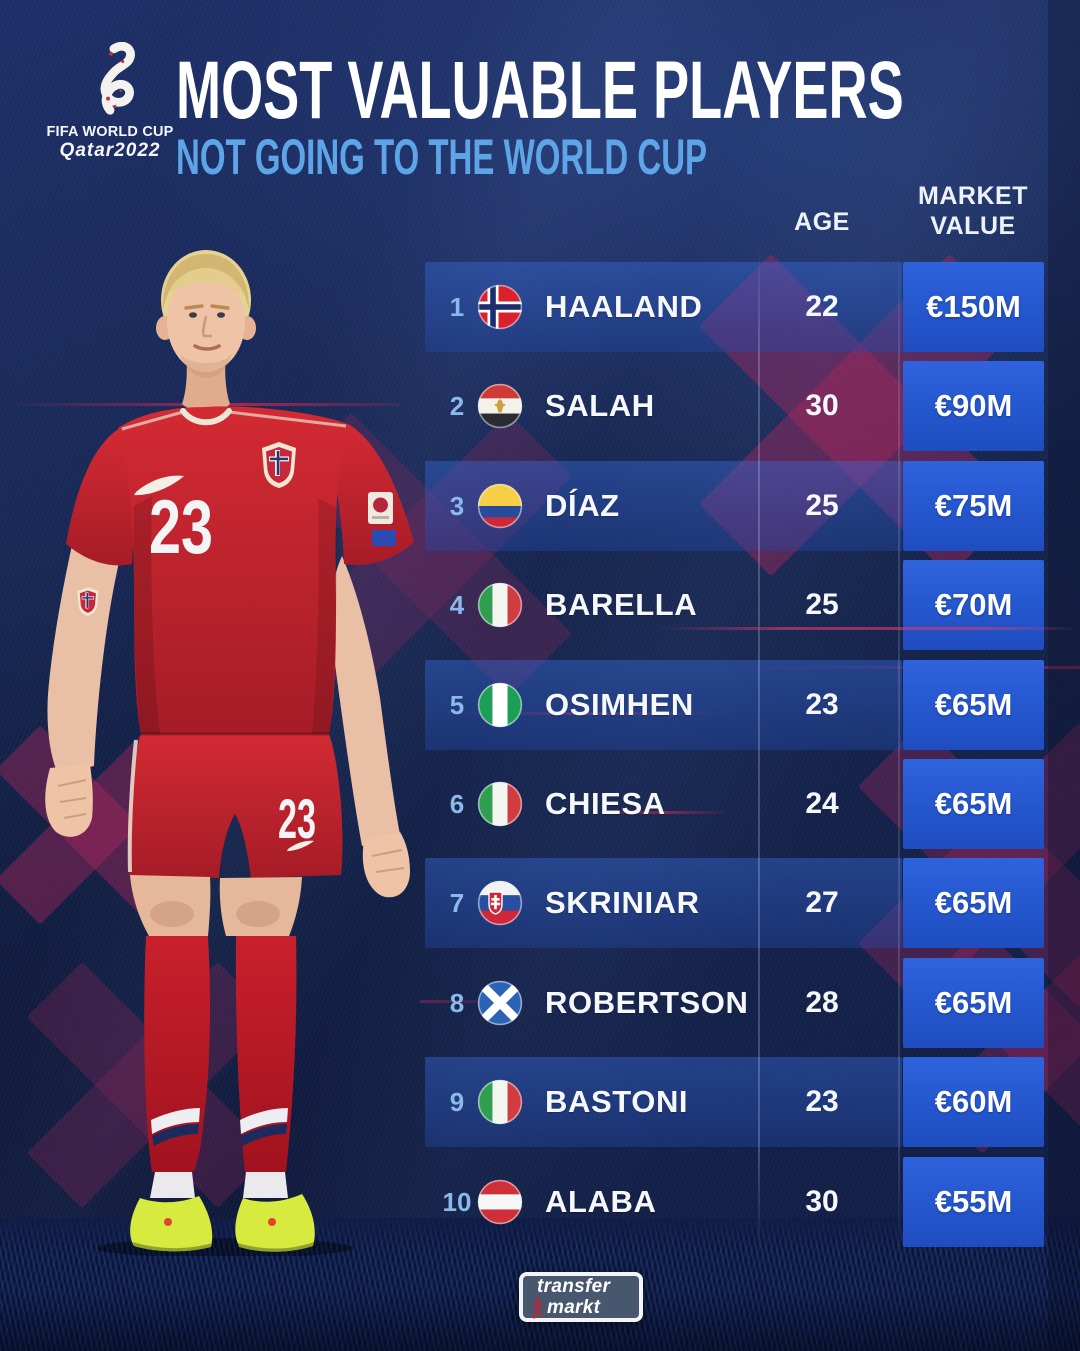 The image size is (1080, 1351). What do you see at coordinates (457, 1201) in the screenshot?
I see `rank-number: 10` at bounding box center [457, 1201].